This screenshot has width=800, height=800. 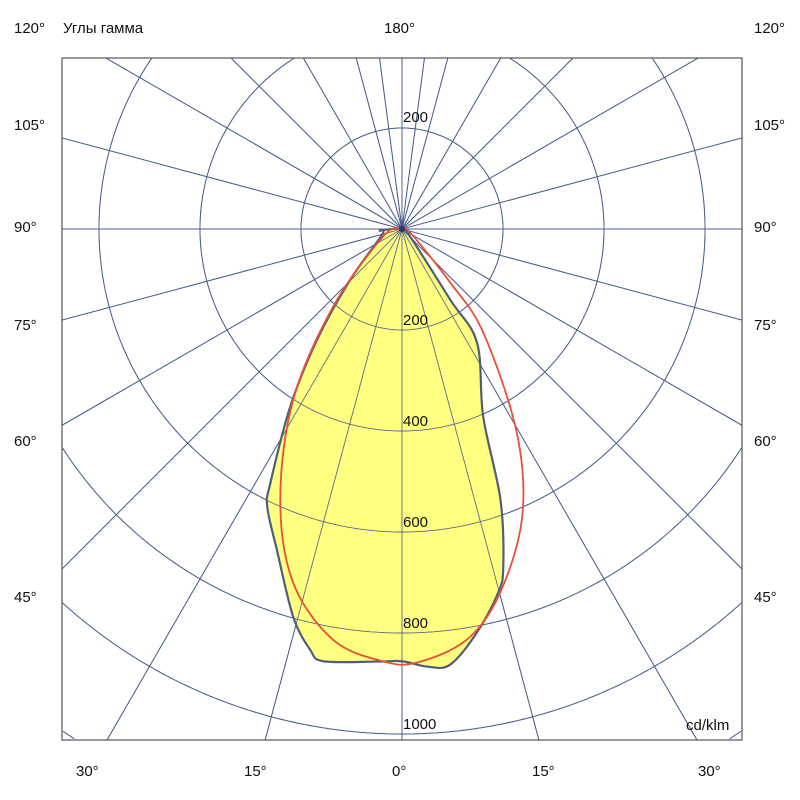 What do you see at coordinates (765, 597) in the screenshot?
I see `right-angle-label: 45°` at bounding box center [765, 597].